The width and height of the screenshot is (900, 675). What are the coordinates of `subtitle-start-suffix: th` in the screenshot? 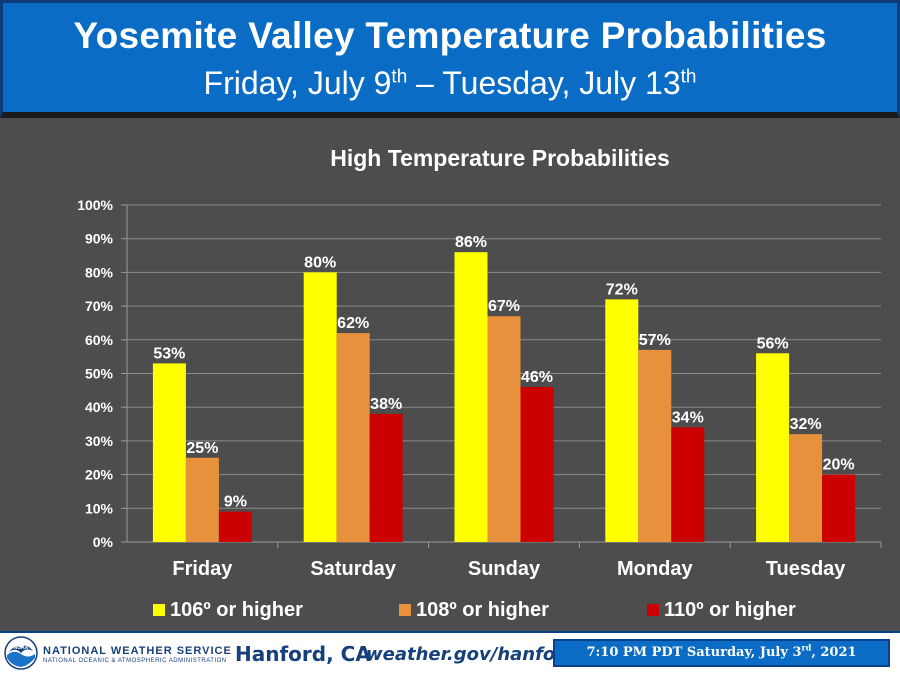 It's located at (399, 77).